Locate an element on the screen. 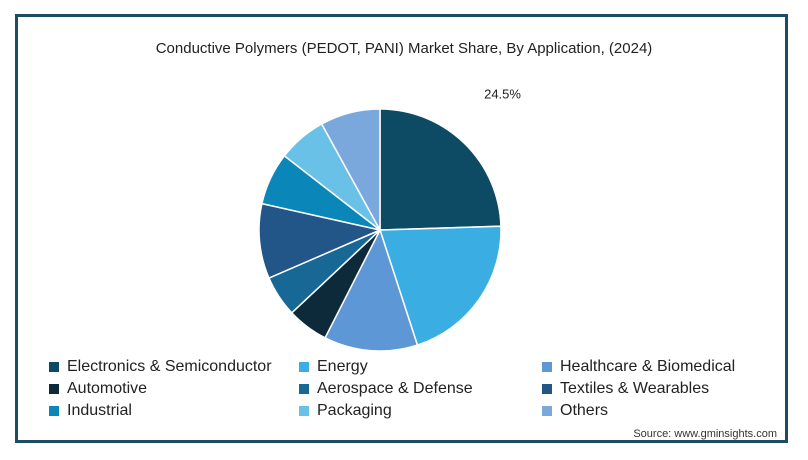 This screenshot has height=460, width=808. legend-item: Industrial is located at coordinates (90, 411).